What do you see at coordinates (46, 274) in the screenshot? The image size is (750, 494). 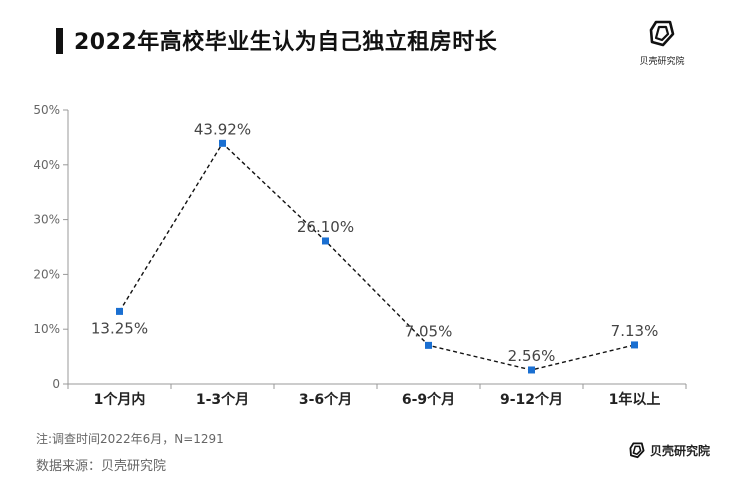 I see `y-tick-label: 20%` at bounding box center [46, 274].